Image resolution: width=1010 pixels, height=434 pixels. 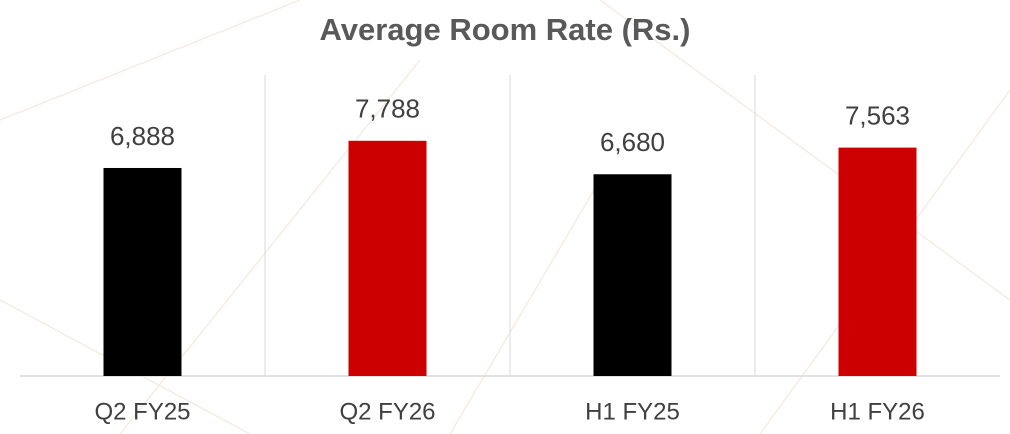 I want to click on x-tick-label: H1 FY25, so click(x=632, y=411).